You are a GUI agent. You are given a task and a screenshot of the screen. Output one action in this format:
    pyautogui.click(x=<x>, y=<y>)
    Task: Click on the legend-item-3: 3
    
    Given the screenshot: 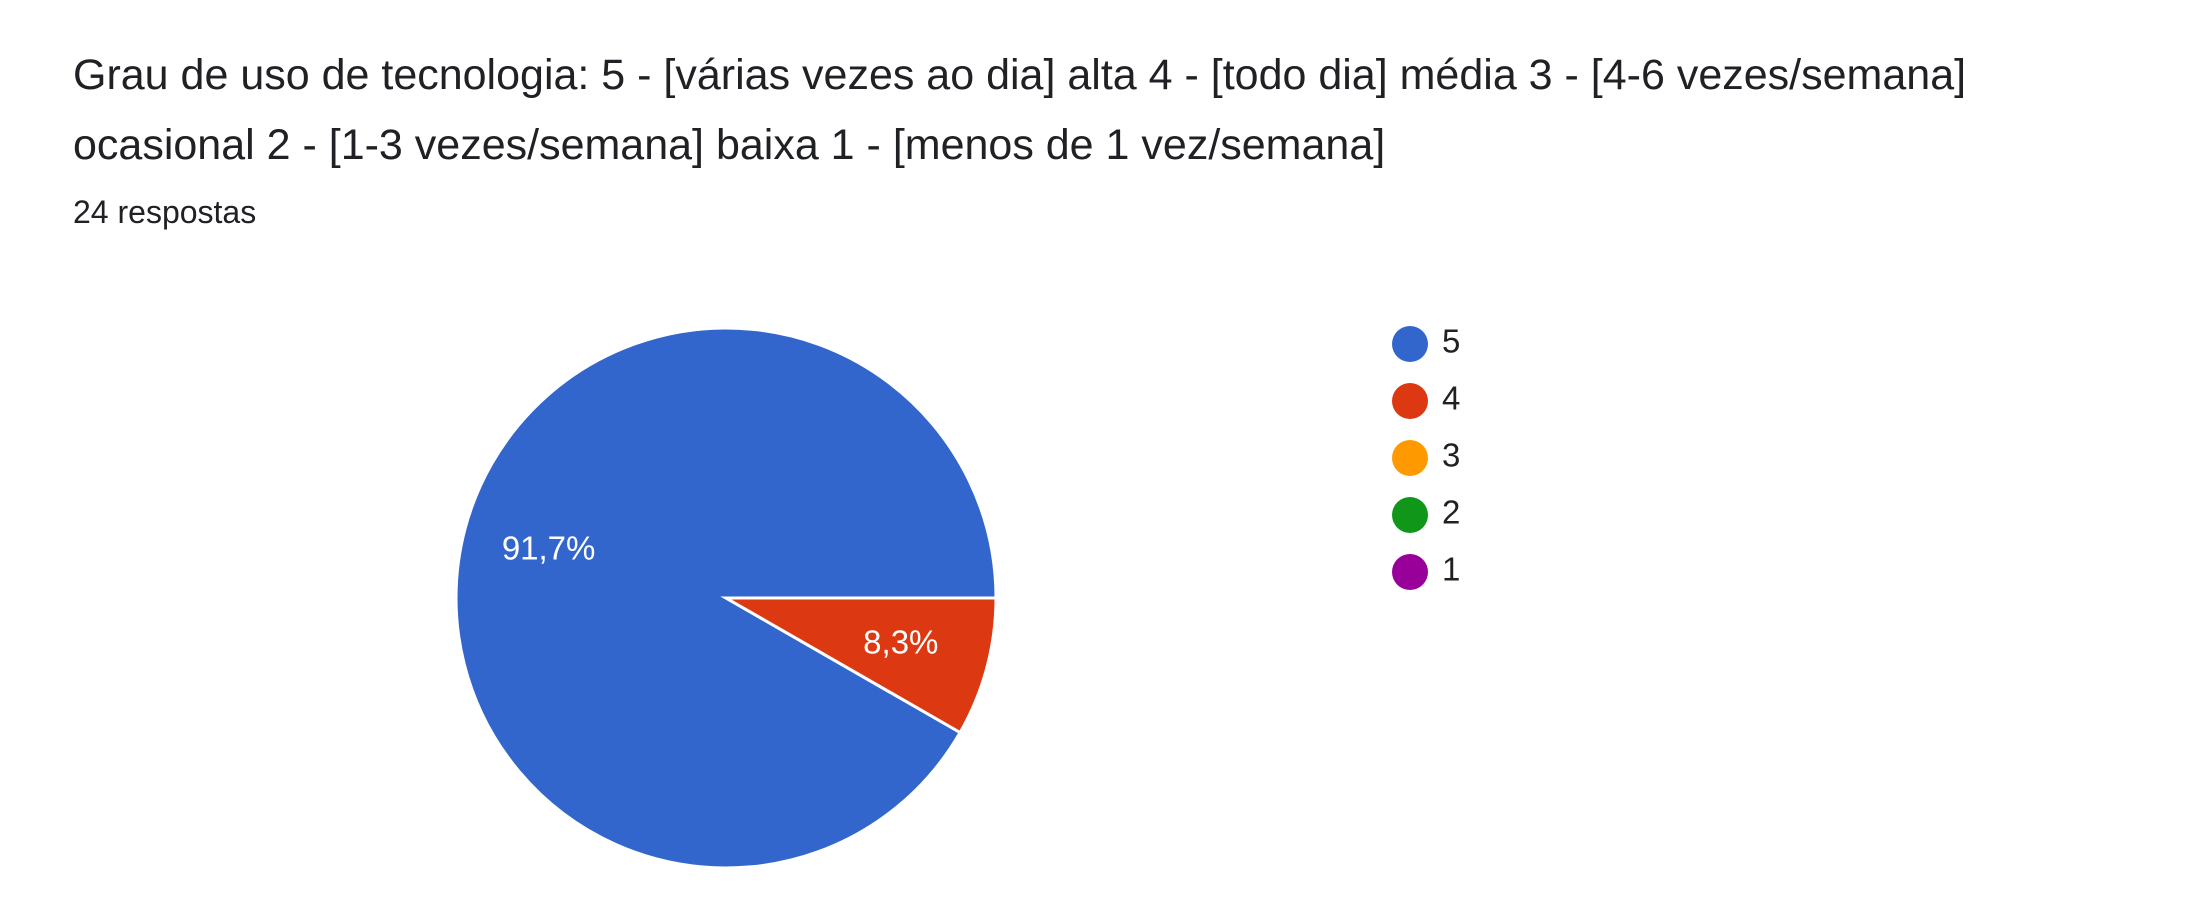 What is the action you would take?
    pyautogui.click(x=1426, y=456)
    